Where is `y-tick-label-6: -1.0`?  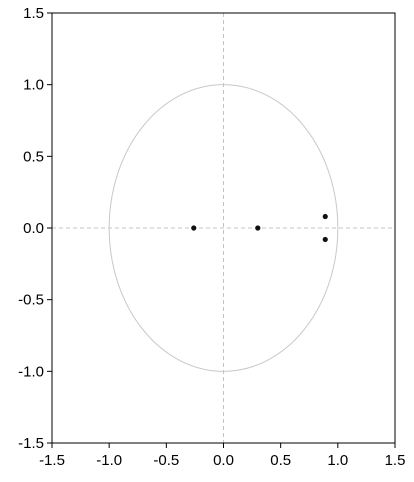 y-tick-label-6: -1.0 is located at coordinates (31, 371).